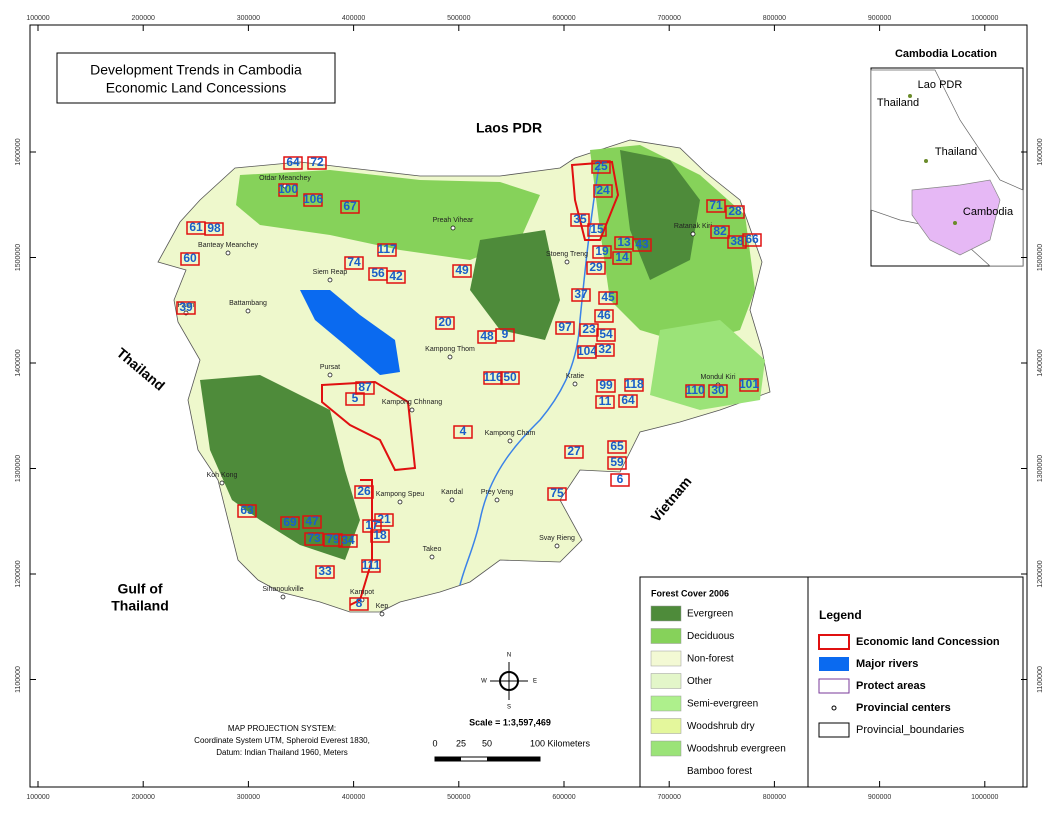 Image resolution: width=1056 pixels, height=816 pixels. Describe the element at coordinates (382, 606) in the screenshot. I see `province-label: Kep` at that location.